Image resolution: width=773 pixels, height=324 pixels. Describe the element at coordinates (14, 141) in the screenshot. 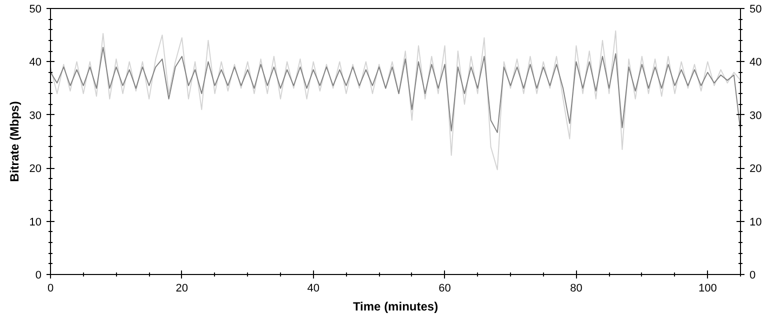

I see `y-axis-title: Bitrate (Mbps)` at that location.